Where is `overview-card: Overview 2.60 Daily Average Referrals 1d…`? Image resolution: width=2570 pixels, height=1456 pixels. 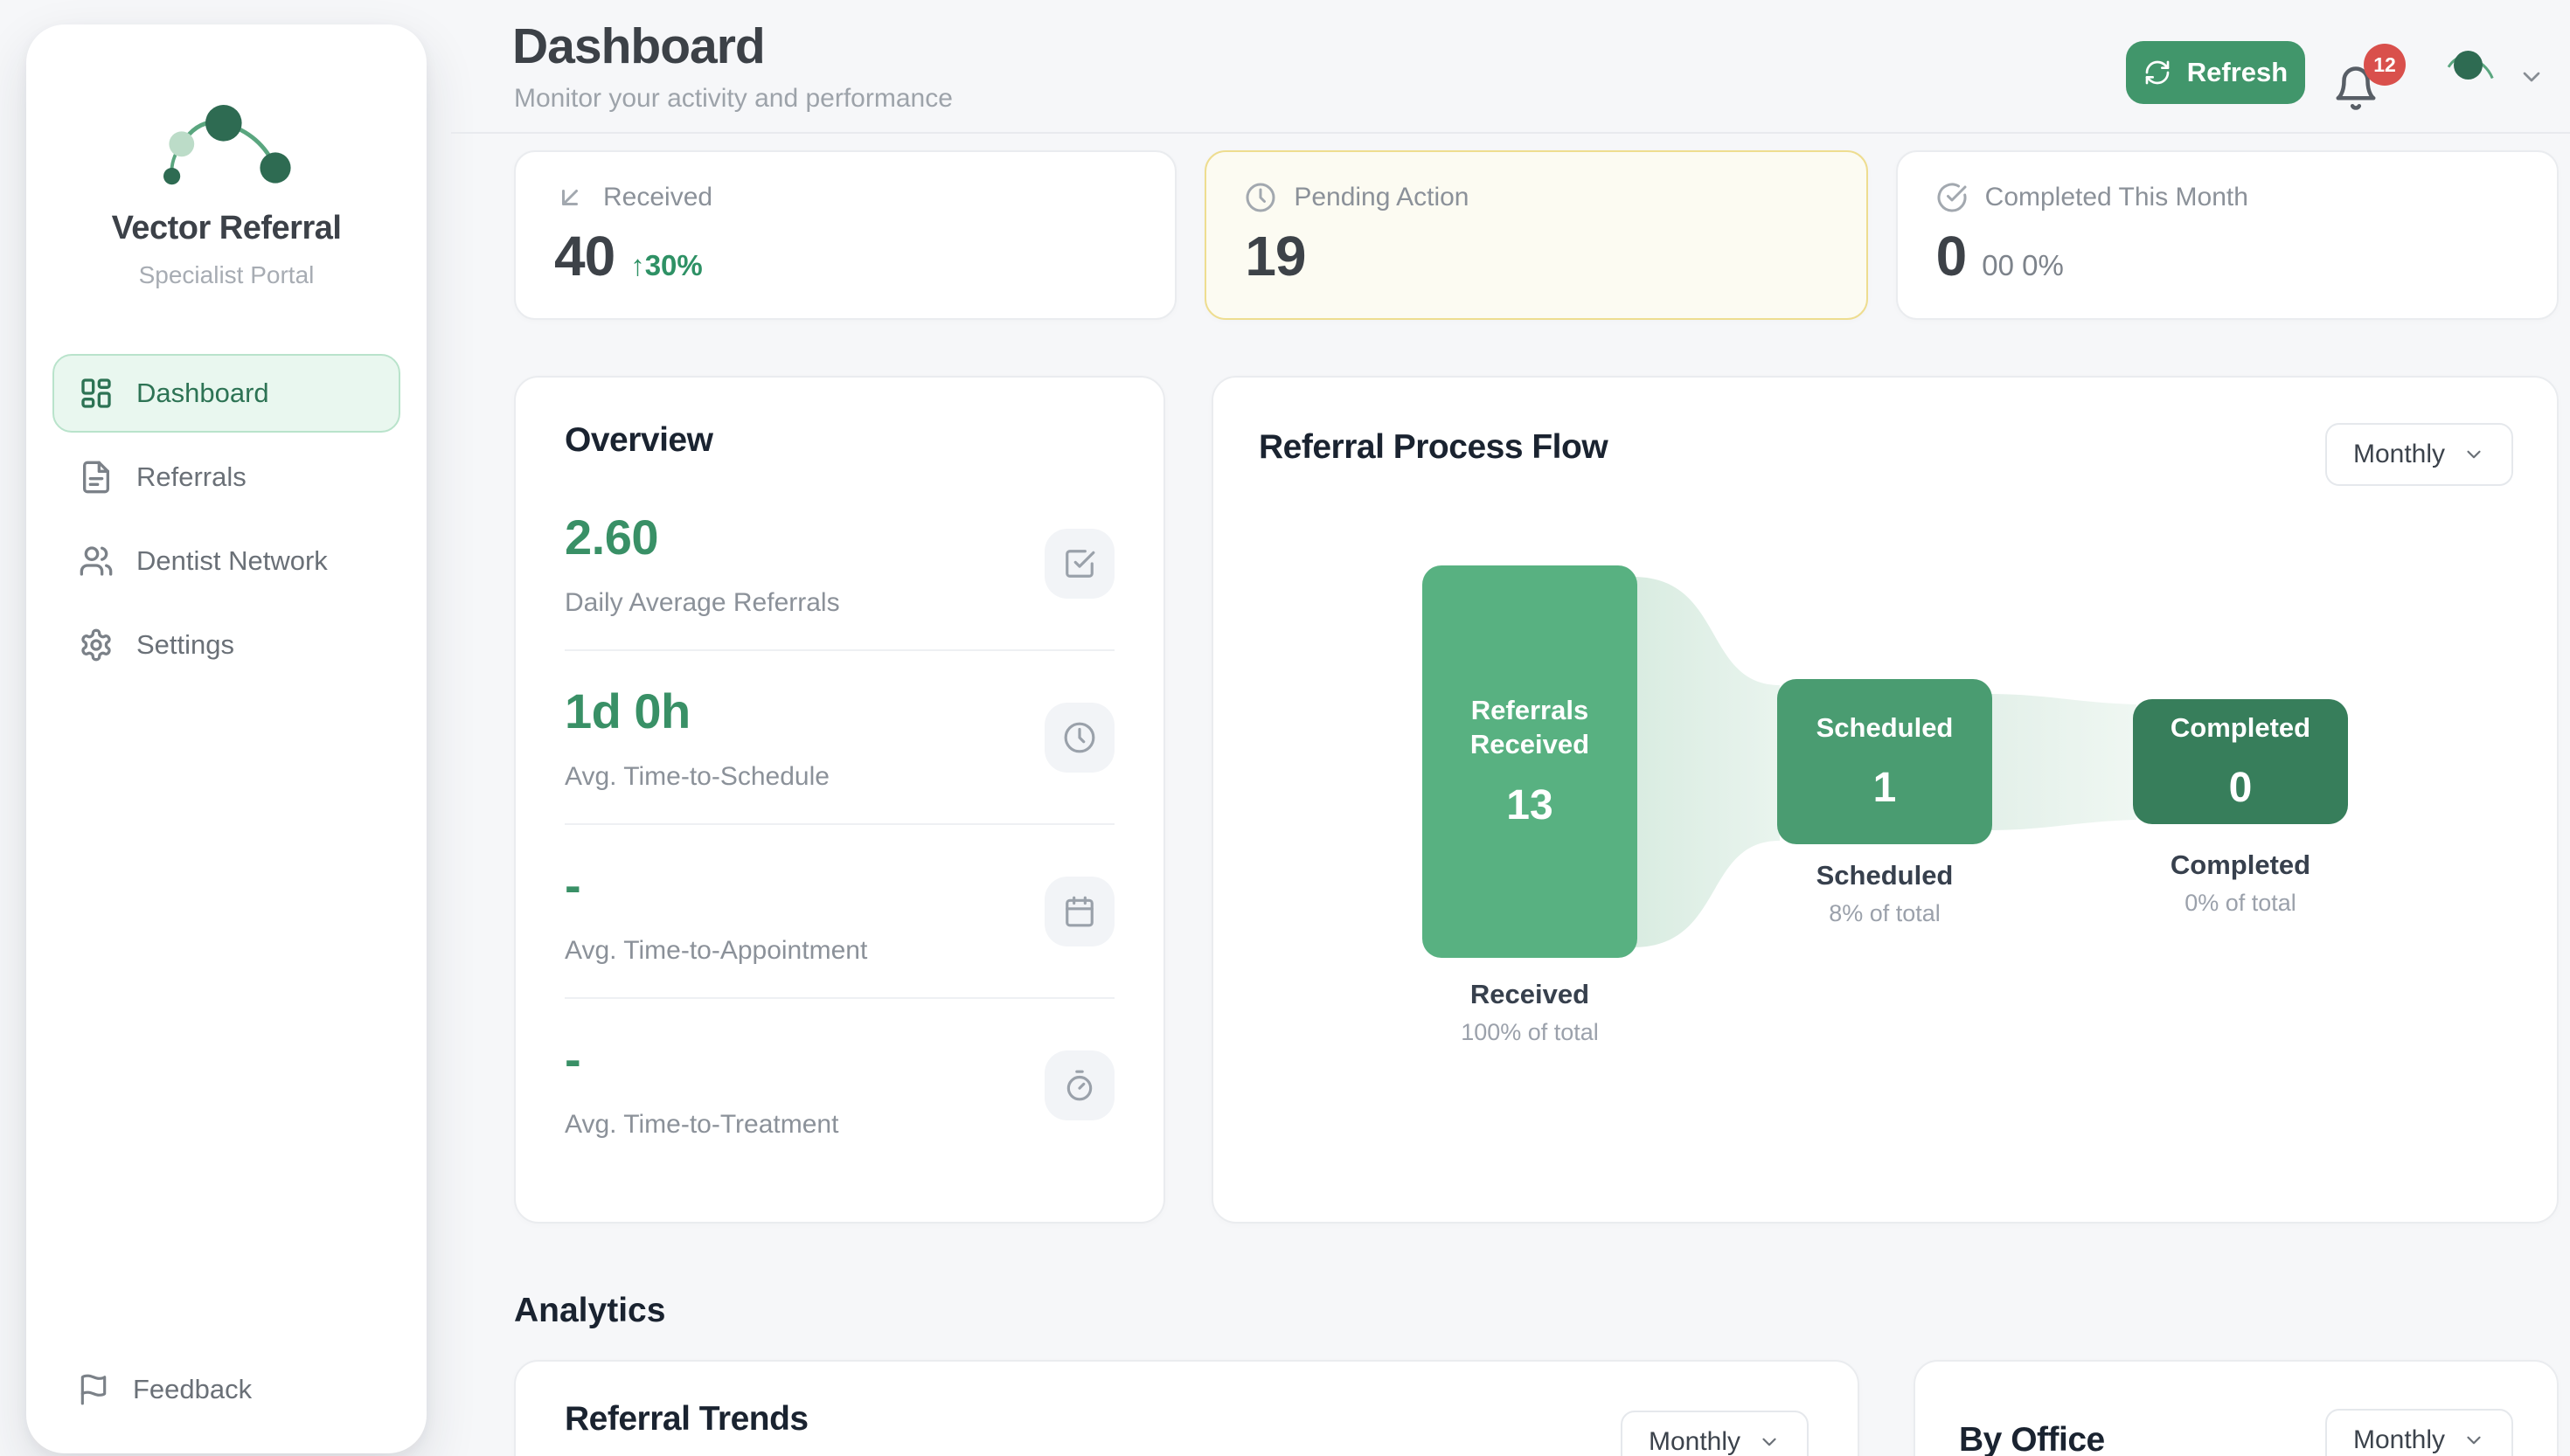 overview-card: Overview 2.60 Daily Average Referrals 1d… is located at coordinates (839, 800).